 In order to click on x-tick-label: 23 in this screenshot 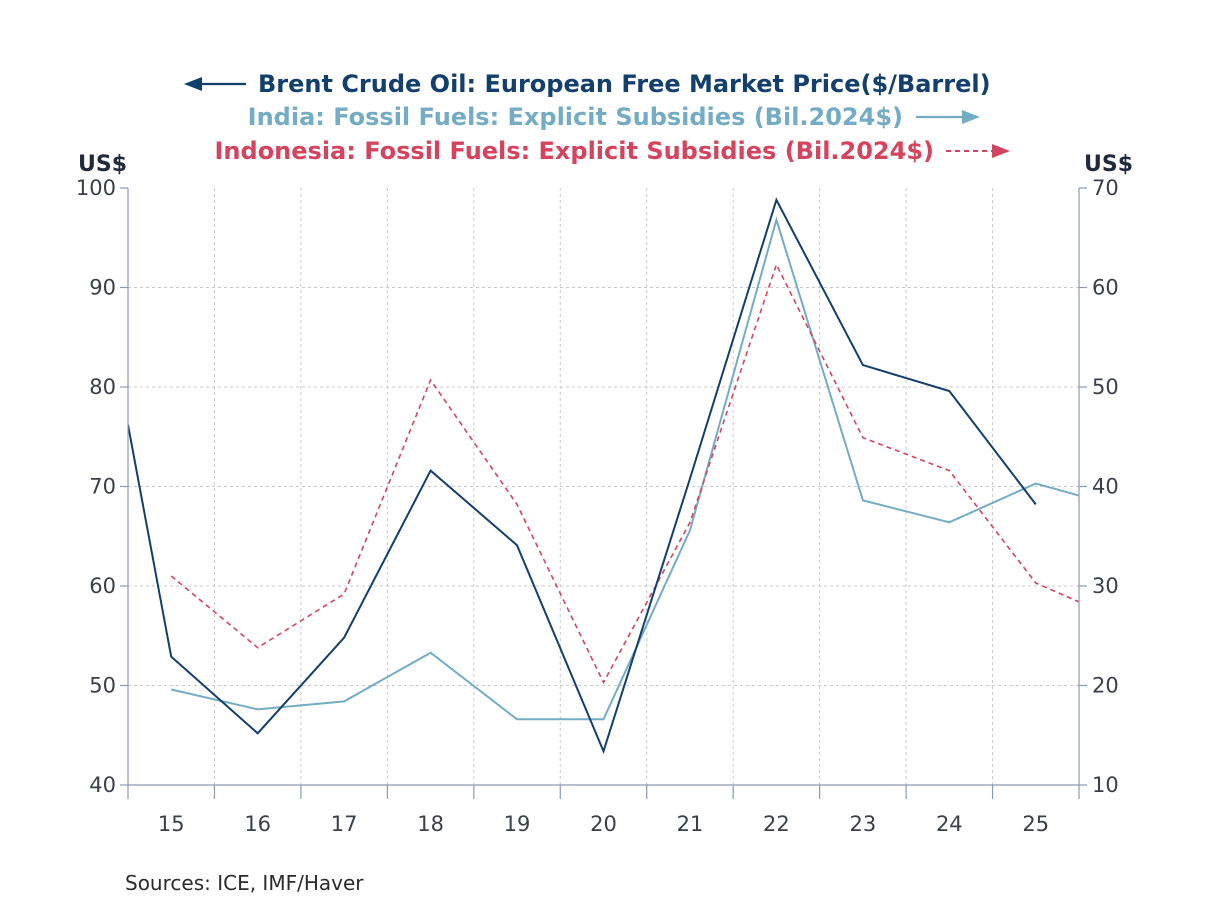, I will do `click(862, 824)`.